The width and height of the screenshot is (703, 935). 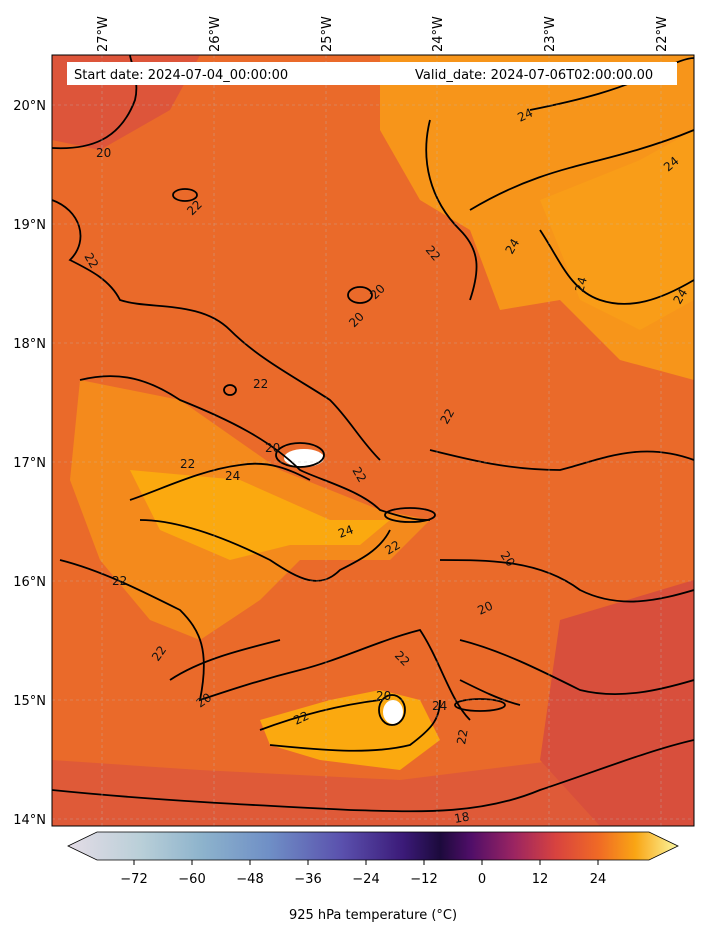 I want to click on latitude-labels: 20°N 19°N 18°N 17°N 16°N 15°N 14°N, so click(x=29, y=463).